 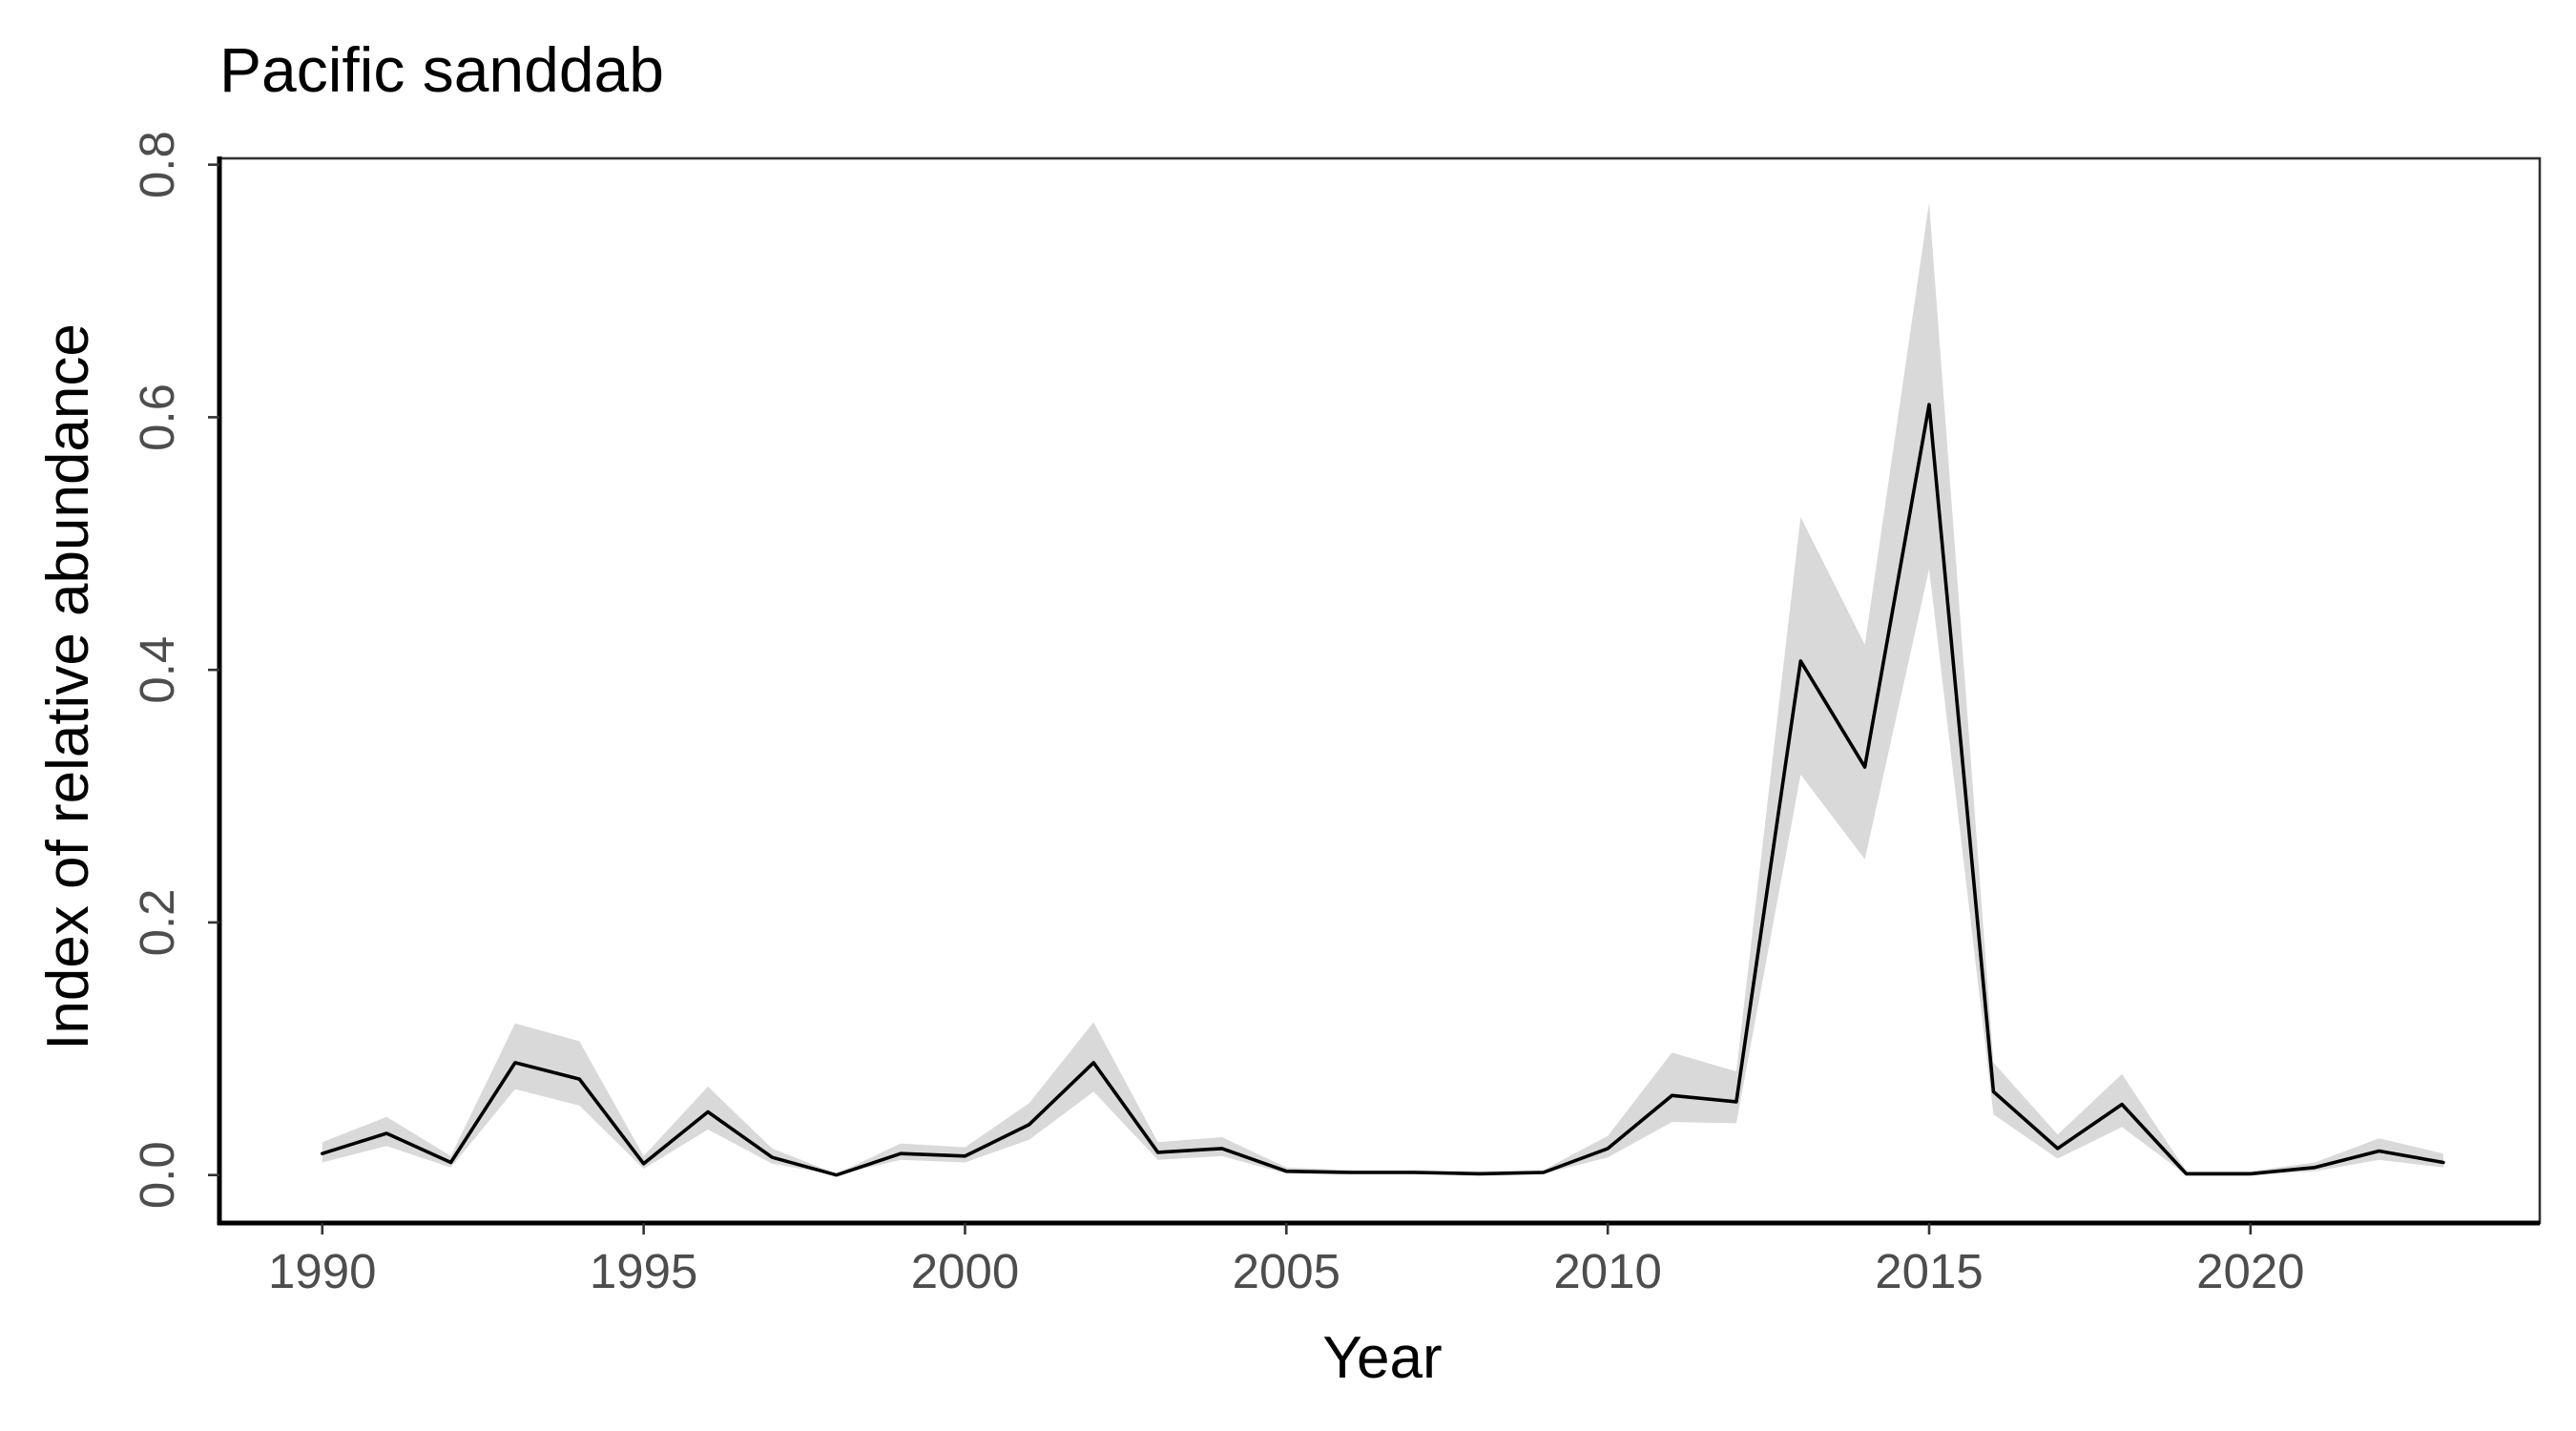 I want to click on x-tick-label: 2010, so click(x=1607, y=1271).